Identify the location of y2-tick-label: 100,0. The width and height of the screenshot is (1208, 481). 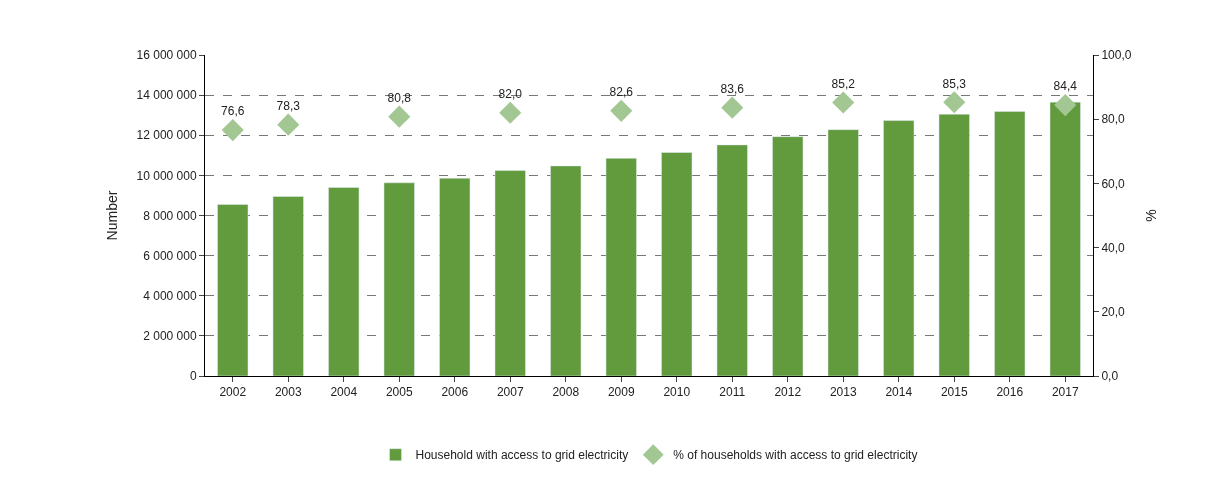
(1116, 55).